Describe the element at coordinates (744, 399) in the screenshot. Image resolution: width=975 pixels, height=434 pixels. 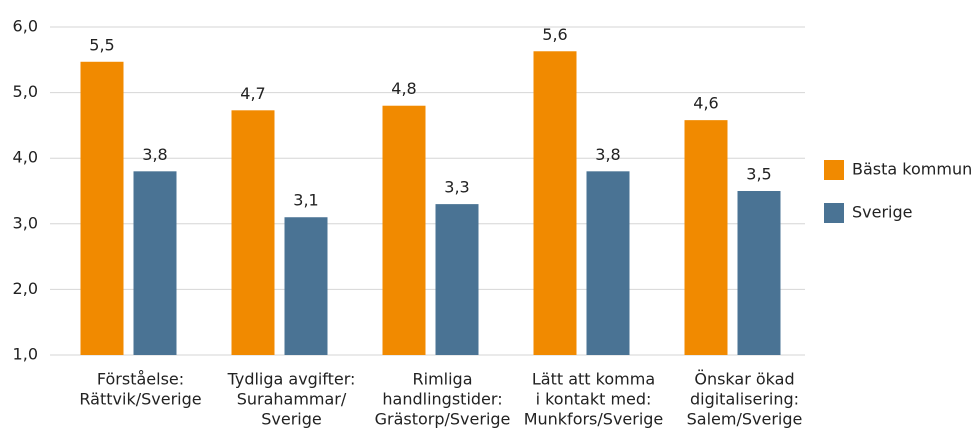
I see `x-tick-label: digitalisering:` at that location.